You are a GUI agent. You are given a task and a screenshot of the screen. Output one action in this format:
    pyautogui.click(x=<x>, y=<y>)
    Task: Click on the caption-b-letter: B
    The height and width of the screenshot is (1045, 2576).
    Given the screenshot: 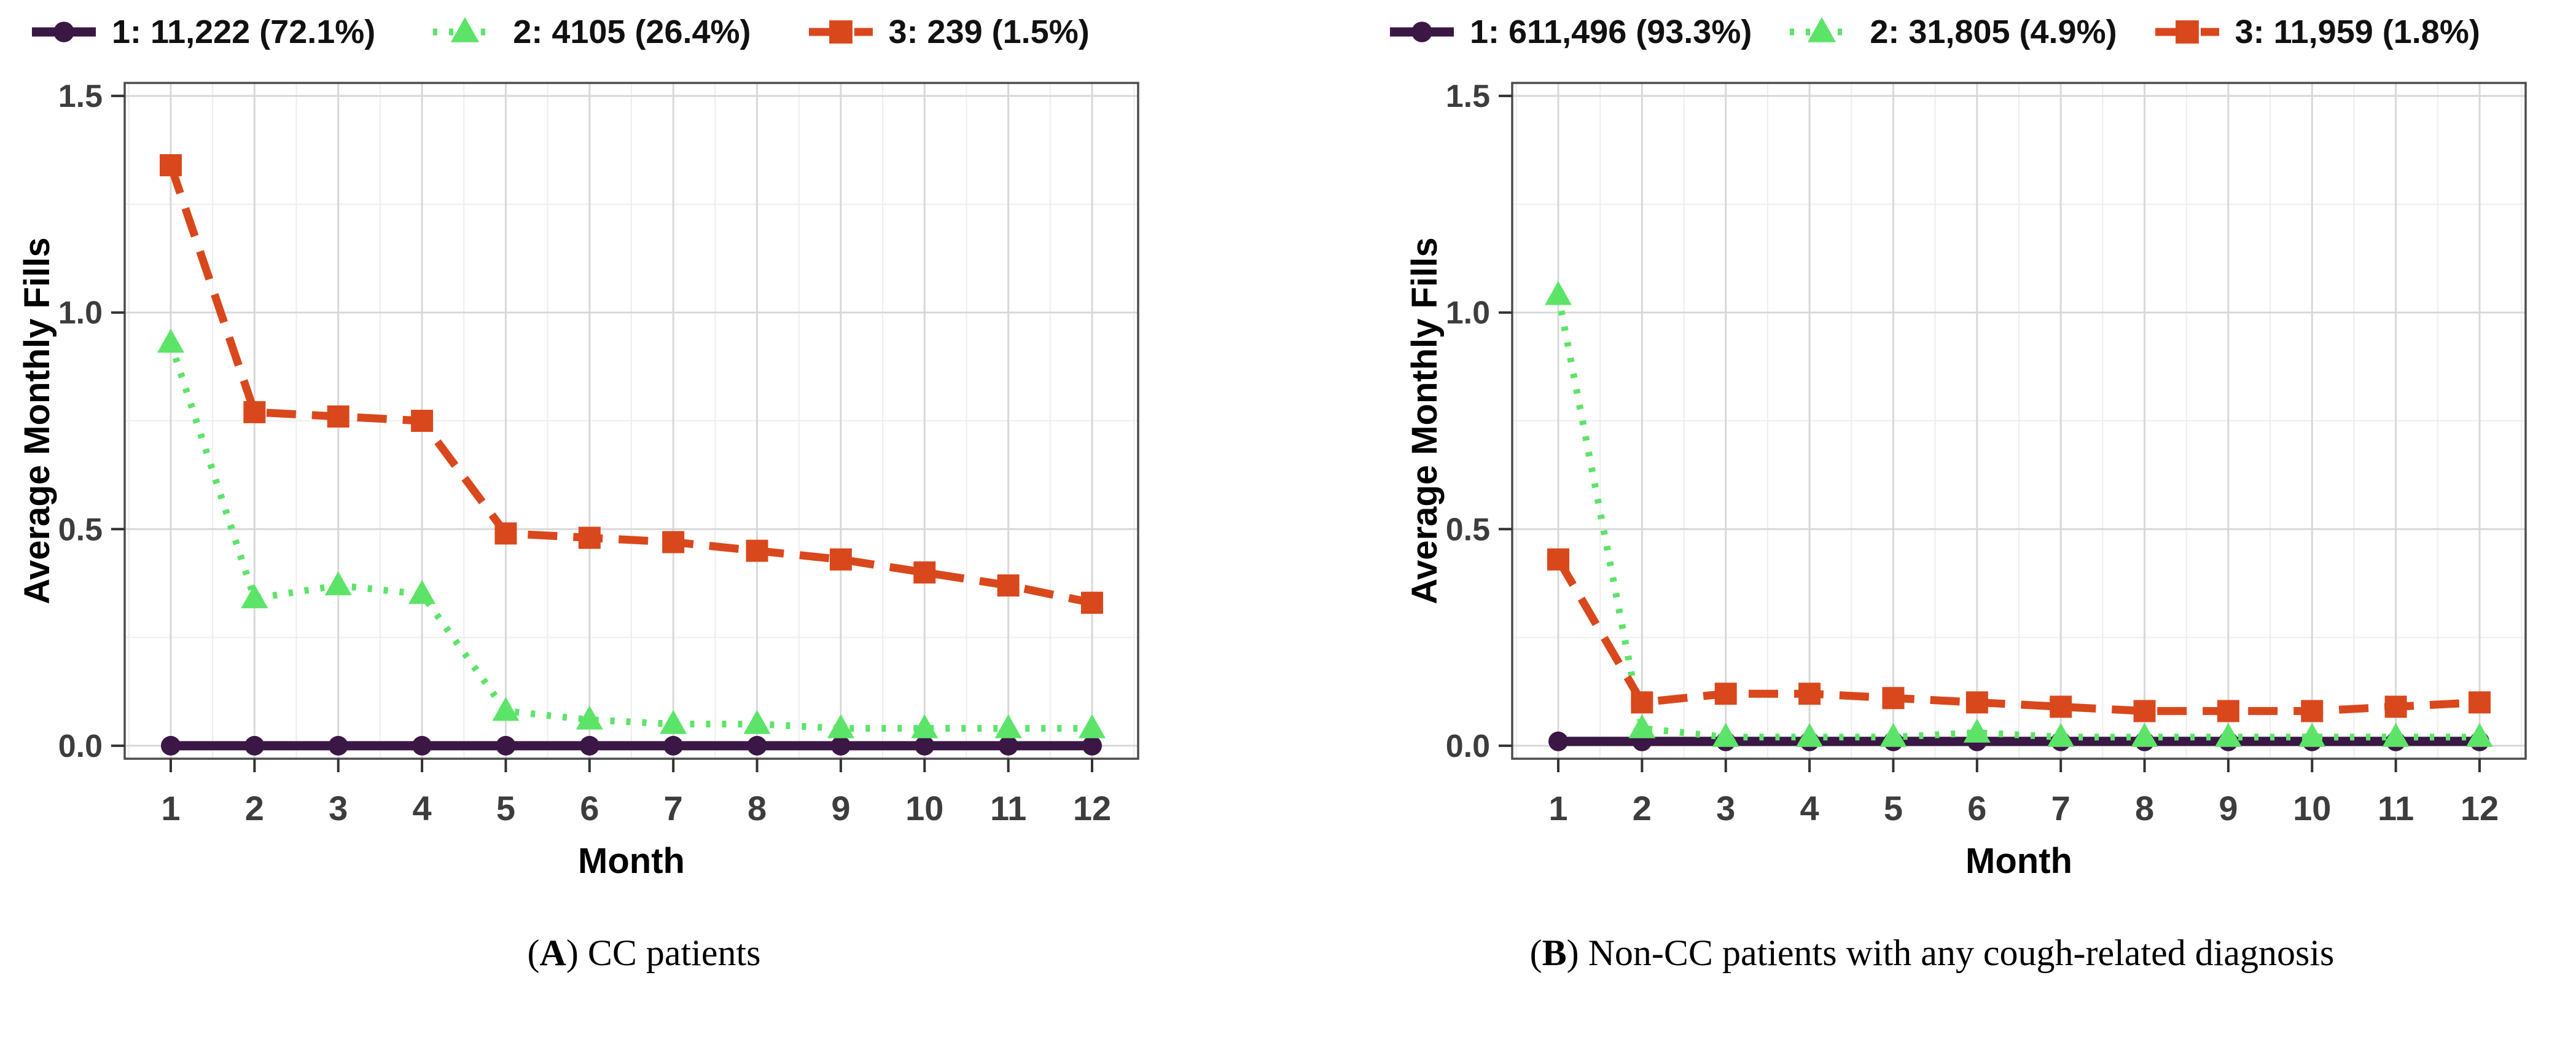 What is the action you would take?
    pyautogui.click(x=1554, y=953)
    